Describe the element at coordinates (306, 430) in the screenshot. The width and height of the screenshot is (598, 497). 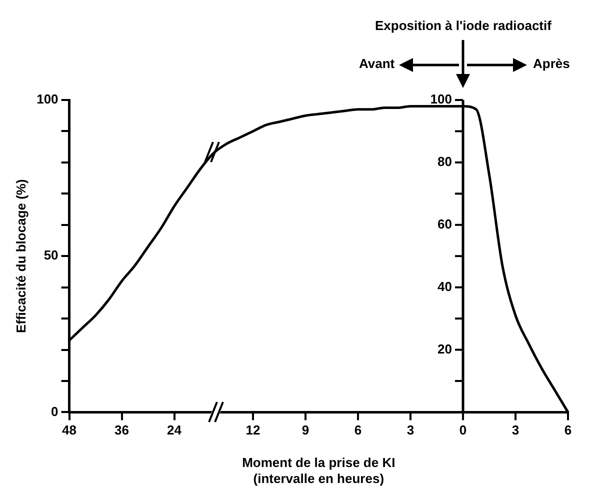
I see `x-tick-label: 9` at that location.